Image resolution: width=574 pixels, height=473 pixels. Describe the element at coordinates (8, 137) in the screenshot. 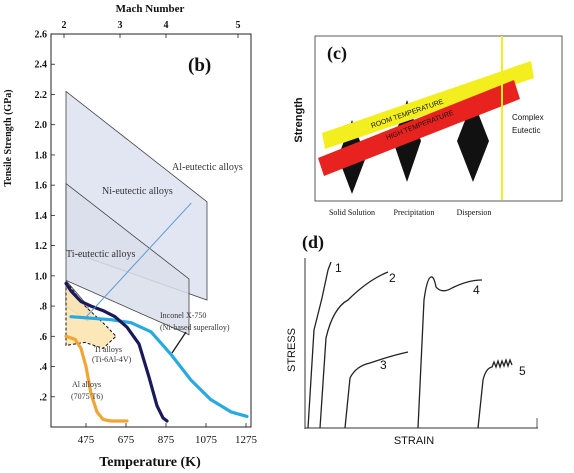

I see `y-axis-title: Tensile Strength (GPa)` at that location.